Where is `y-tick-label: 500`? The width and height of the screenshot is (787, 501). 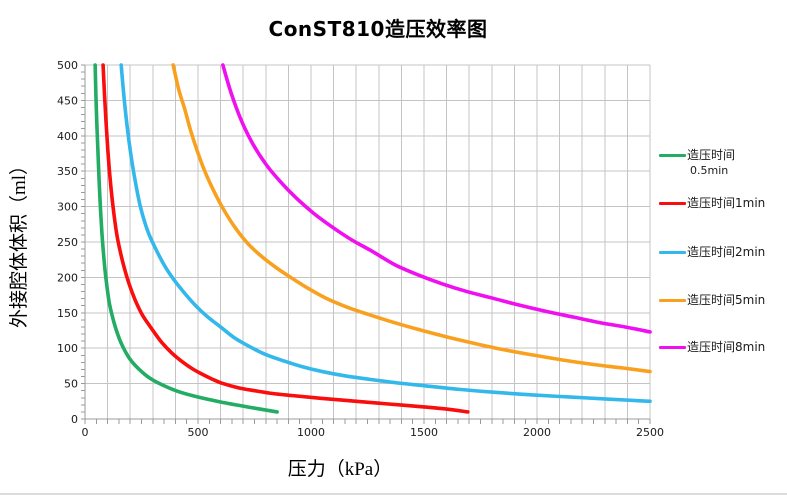
y-tick-label: 500 is located at coordinates (67, 65).